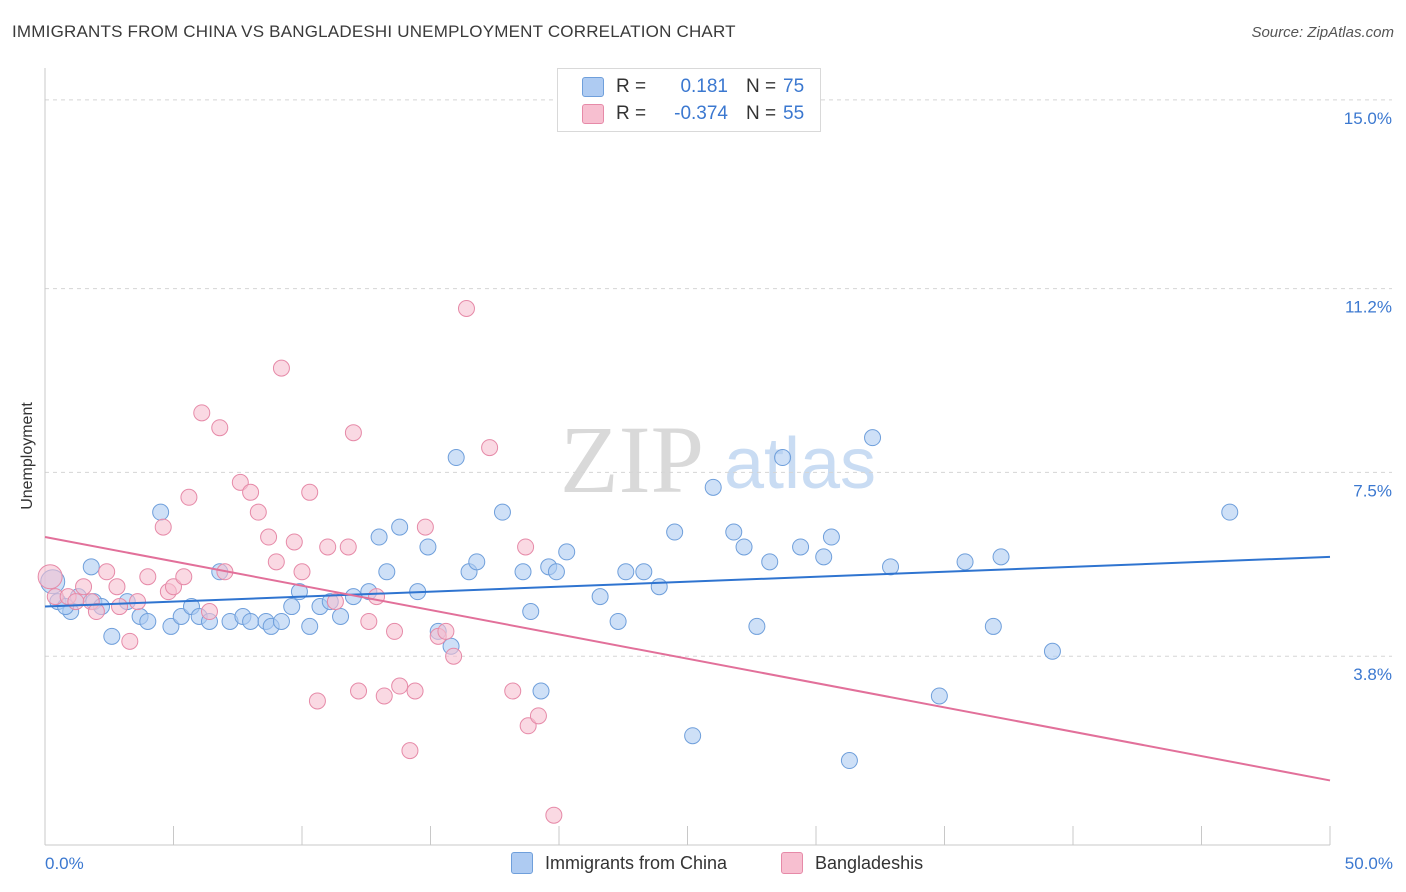 The image size is (1406, 892). Describe the element at coordinates (687, 581) in the screenshot. I see `china-trend-line` at that location.